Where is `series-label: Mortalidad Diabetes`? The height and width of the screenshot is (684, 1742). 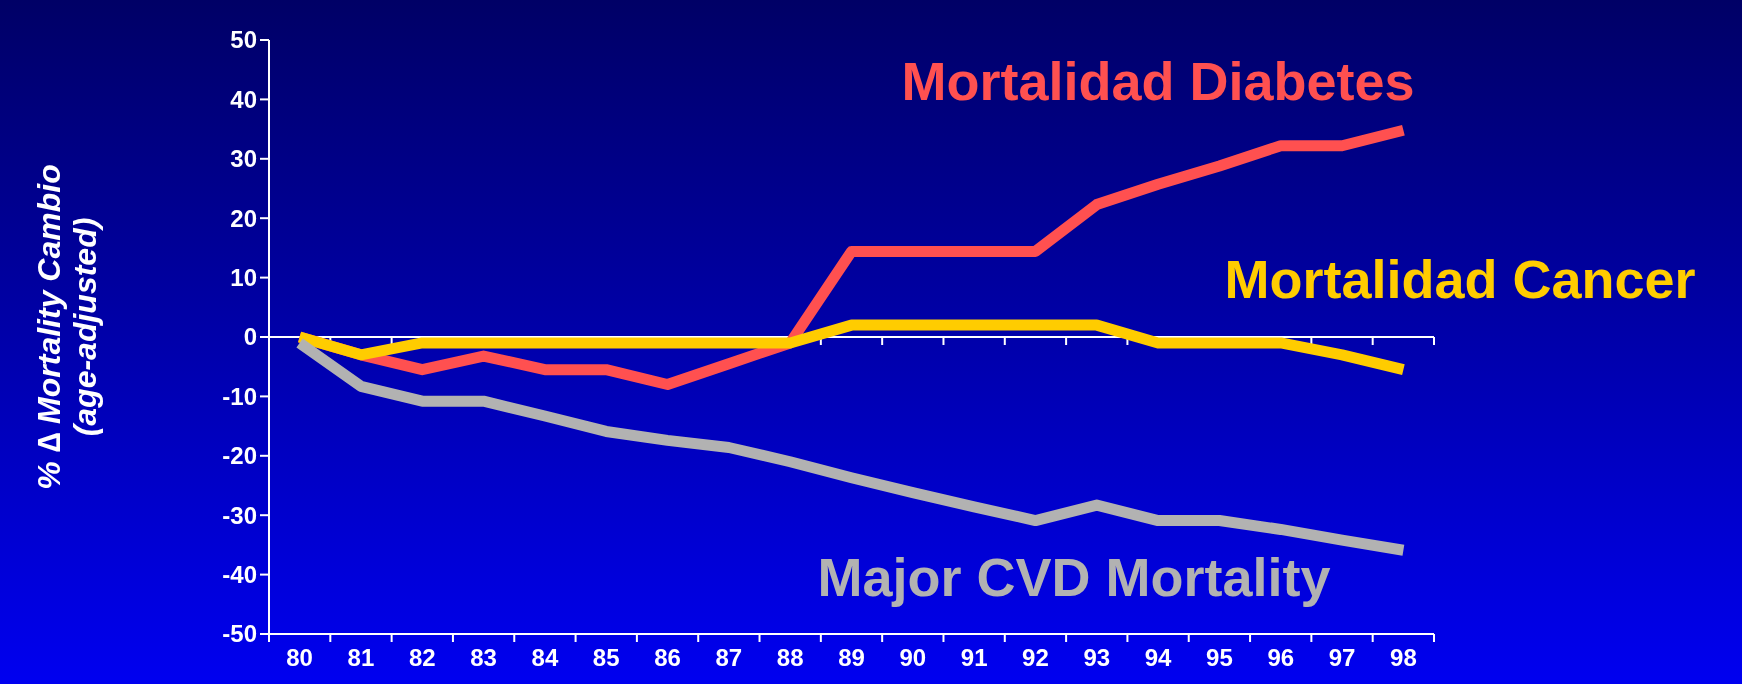
series-label: Mortalidad Diabetes is located at coordinates (1158, 81).